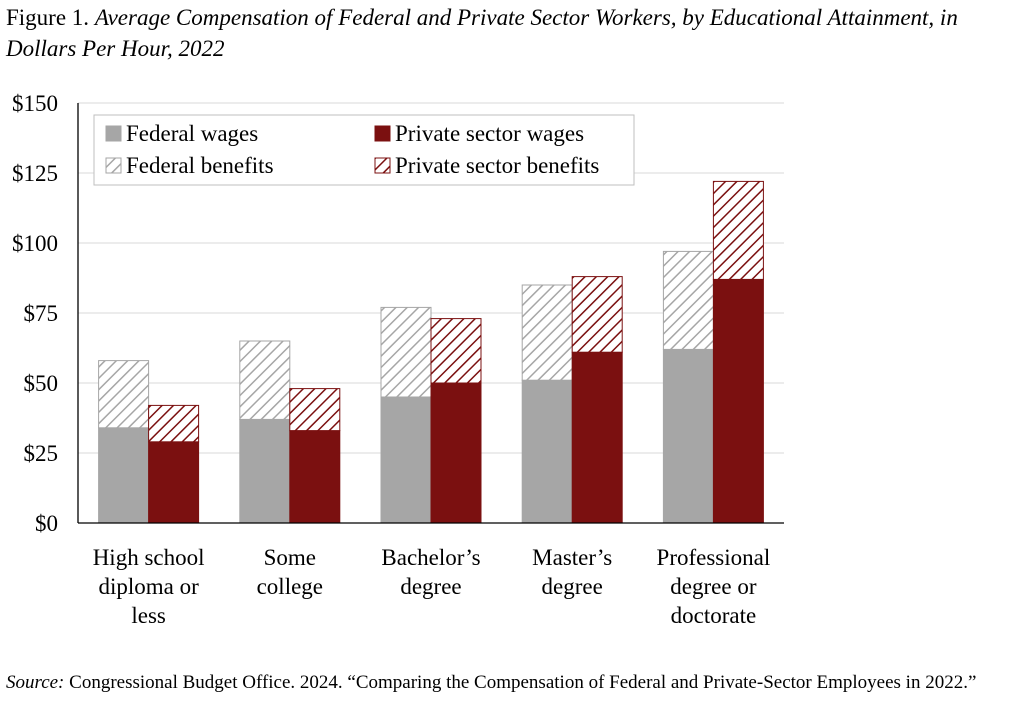 The height and width of the screenshot is (722, 1024). What do you see at coordinates (41, 453) in the screenshot?
I see `y-tick-label: $25` at bounding box center [41, 453].